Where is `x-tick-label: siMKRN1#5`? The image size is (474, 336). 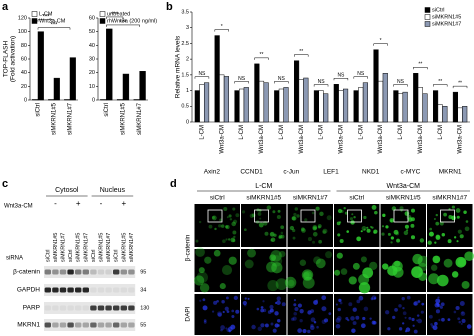 x-tick-label: siMKRN1#5 is located at coordinates (124, 118).